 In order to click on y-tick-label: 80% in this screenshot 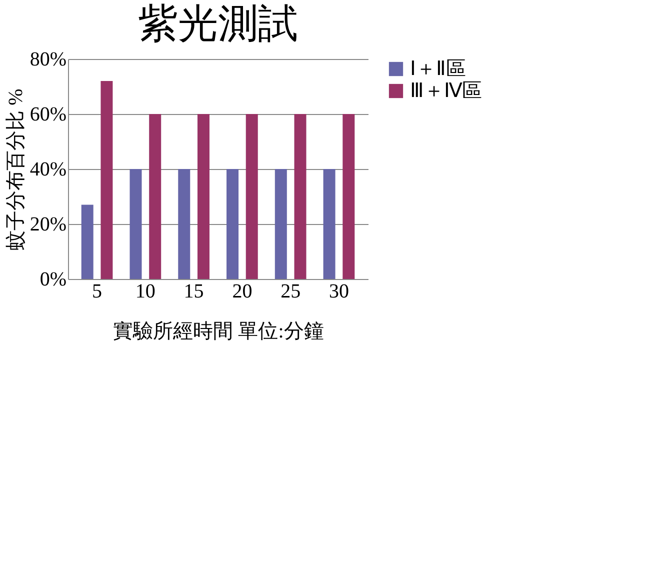, I will do `click(48, 59)`.